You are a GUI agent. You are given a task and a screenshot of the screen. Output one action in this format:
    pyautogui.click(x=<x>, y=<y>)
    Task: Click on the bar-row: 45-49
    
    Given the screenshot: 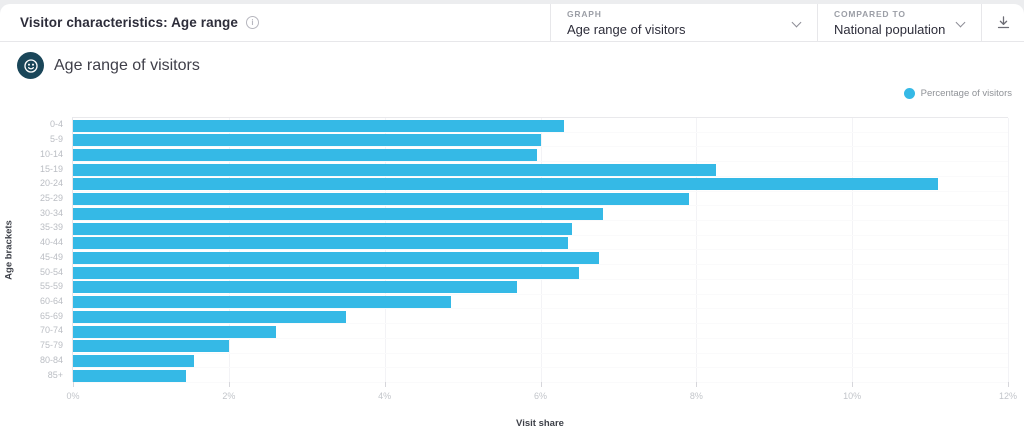 What is the action you would take?
    pyautogui.click(x=524, y=257)
    